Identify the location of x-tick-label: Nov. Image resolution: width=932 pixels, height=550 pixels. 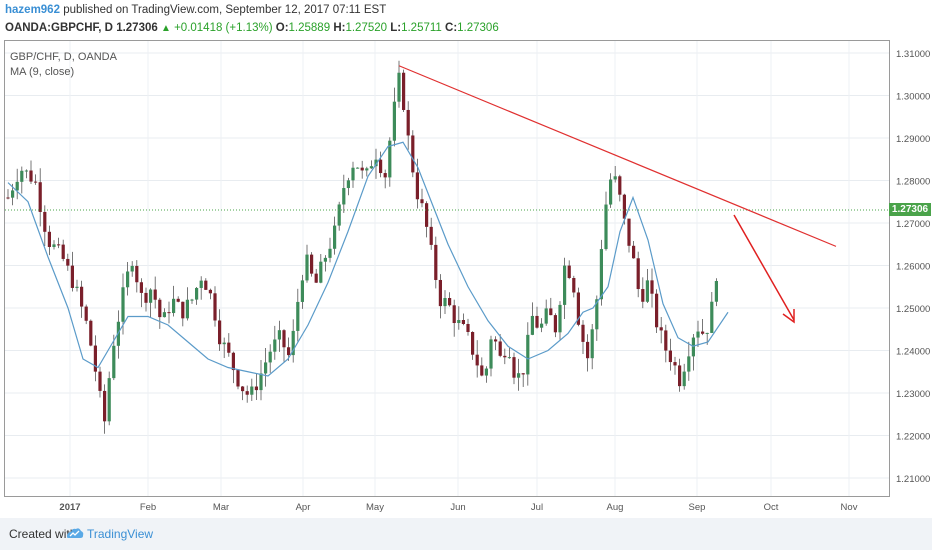
(849, 507).